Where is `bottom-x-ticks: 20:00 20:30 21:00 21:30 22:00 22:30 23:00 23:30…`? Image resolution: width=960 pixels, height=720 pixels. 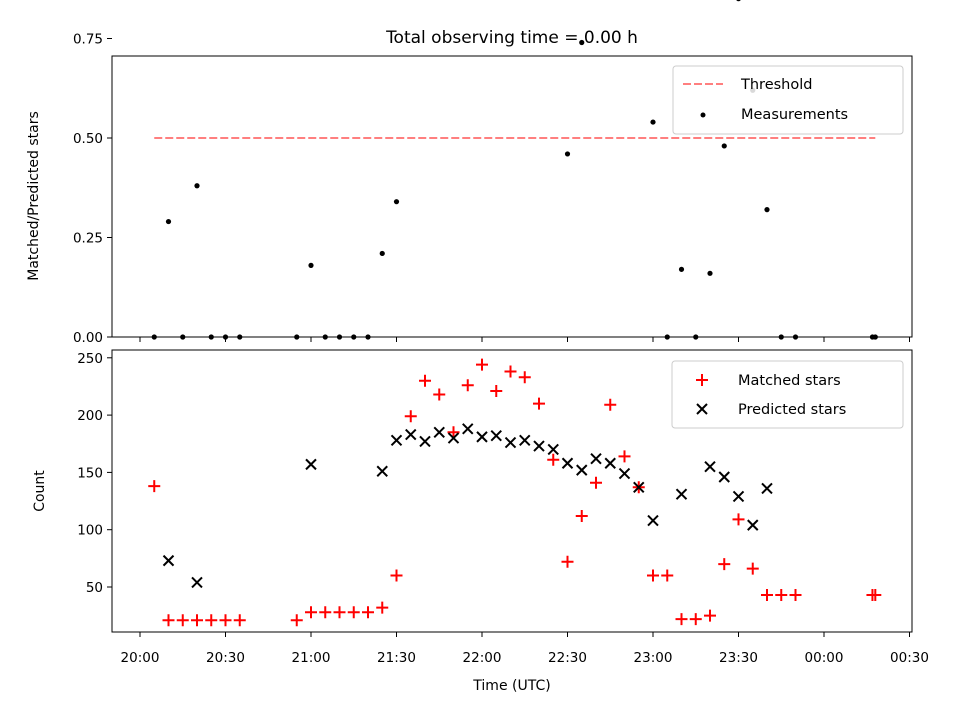 bottom-x-ticks: 20:00 20:30 21:00 21:30 22:00 22:30 23:00 23:30… is located at coordinates (525, 649).